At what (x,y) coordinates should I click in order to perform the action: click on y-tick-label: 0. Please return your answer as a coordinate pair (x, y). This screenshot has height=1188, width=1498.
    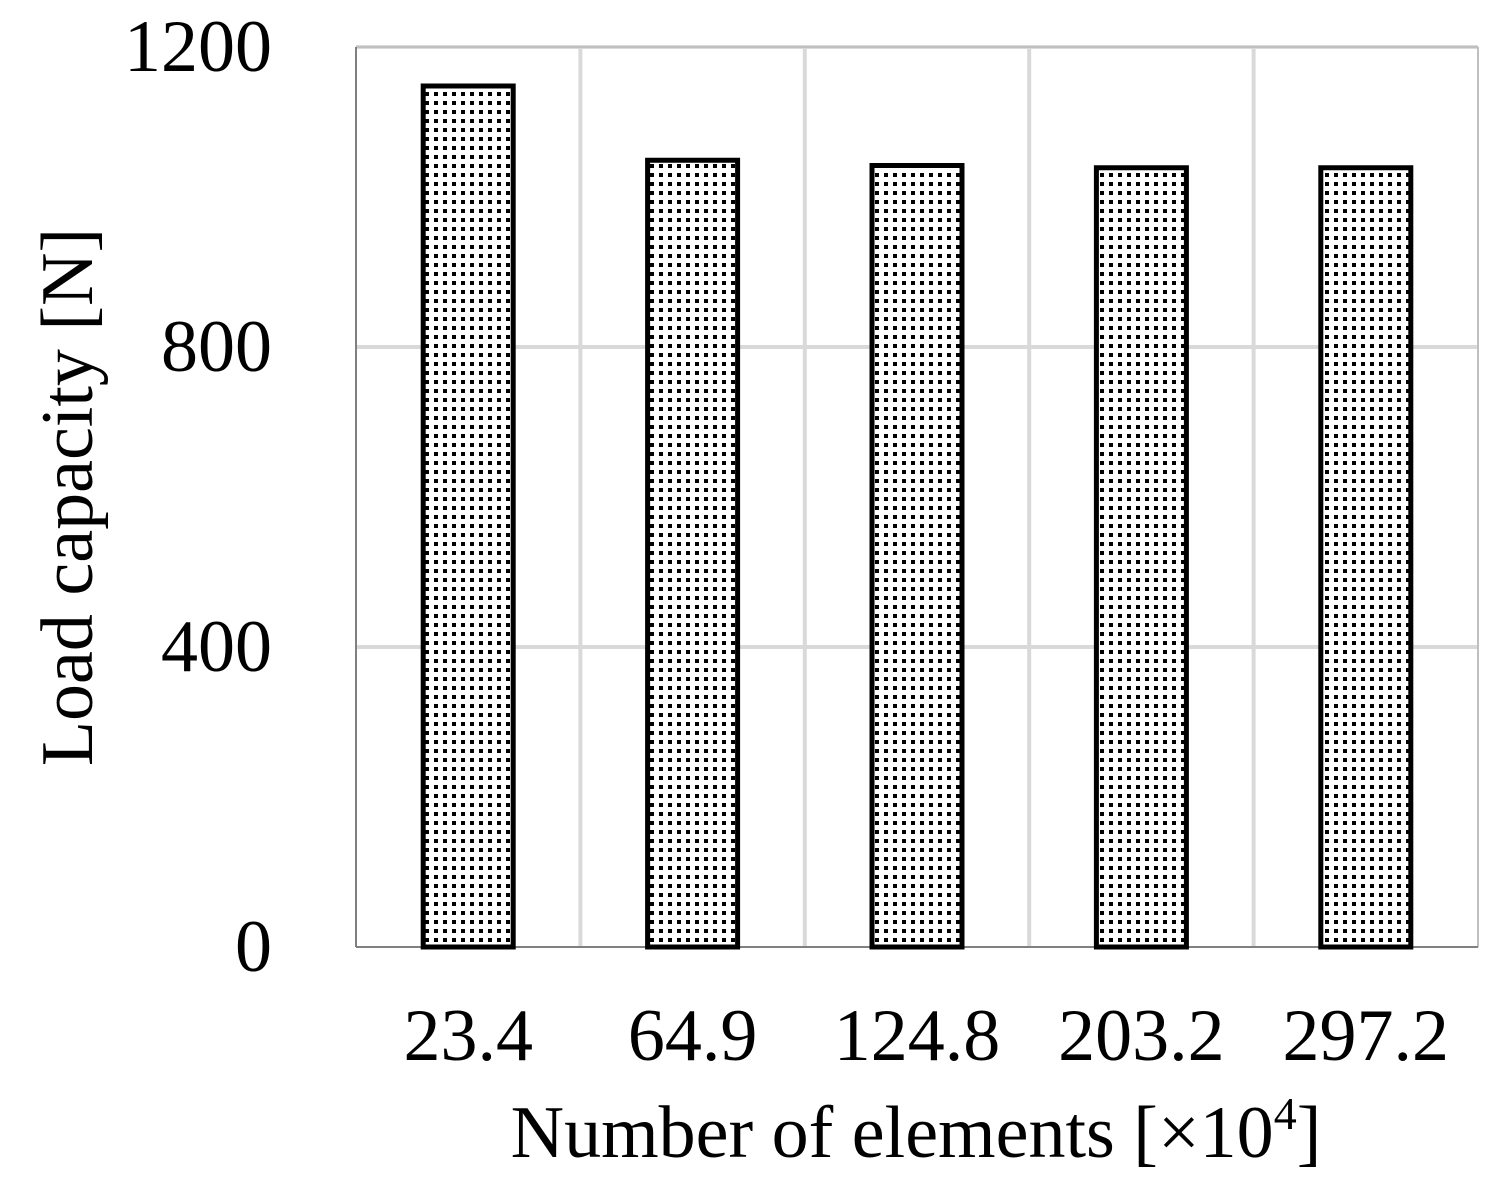
    Looking at the image, I should click on (253, 947).